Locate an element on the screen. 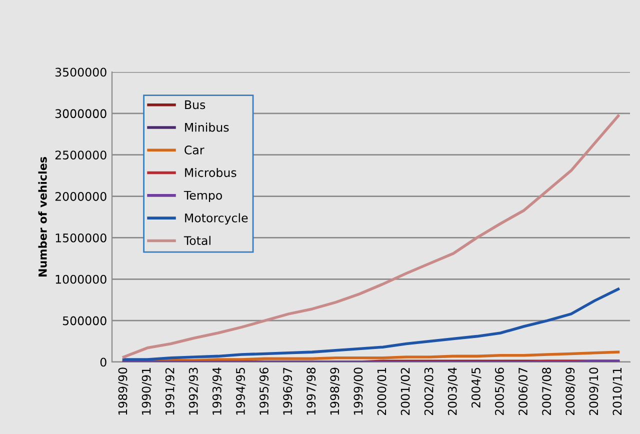 This screenshot has height=434, width=640. x-tick-label: 2003/04 is located at coordinates (453, 392).